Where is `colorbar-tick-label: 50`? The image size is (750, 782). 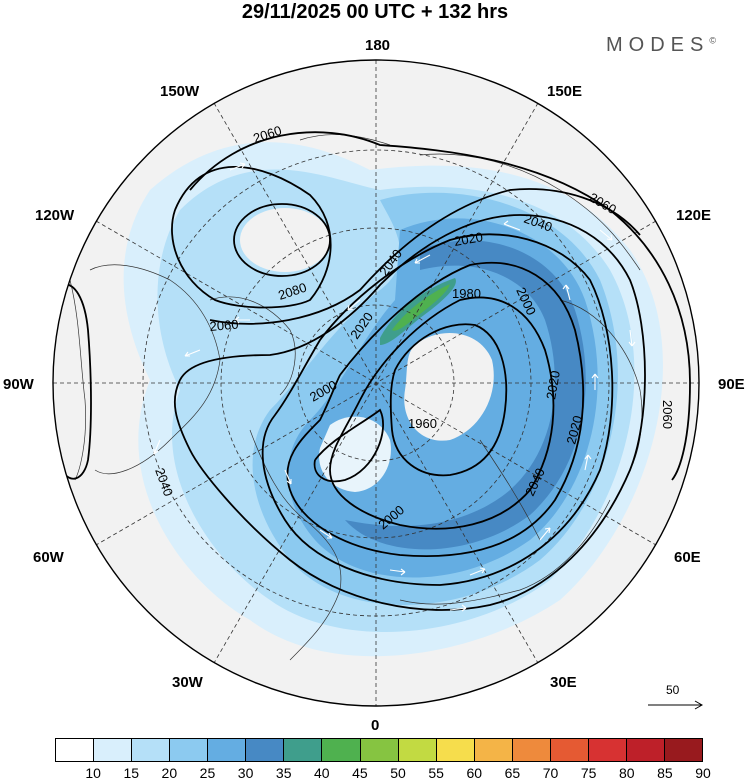
colorbar-tick-label: 50 is located at coordinates (398, 773).